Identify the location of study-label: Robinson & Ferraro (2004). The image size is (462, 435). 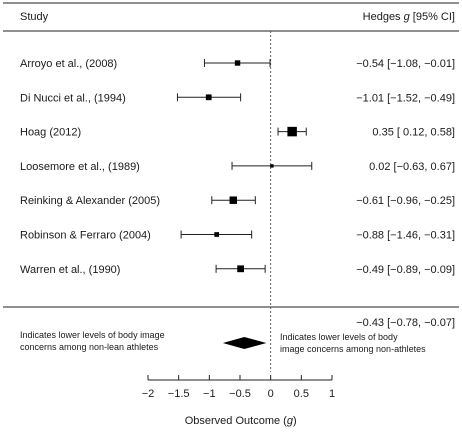
(85, 236).